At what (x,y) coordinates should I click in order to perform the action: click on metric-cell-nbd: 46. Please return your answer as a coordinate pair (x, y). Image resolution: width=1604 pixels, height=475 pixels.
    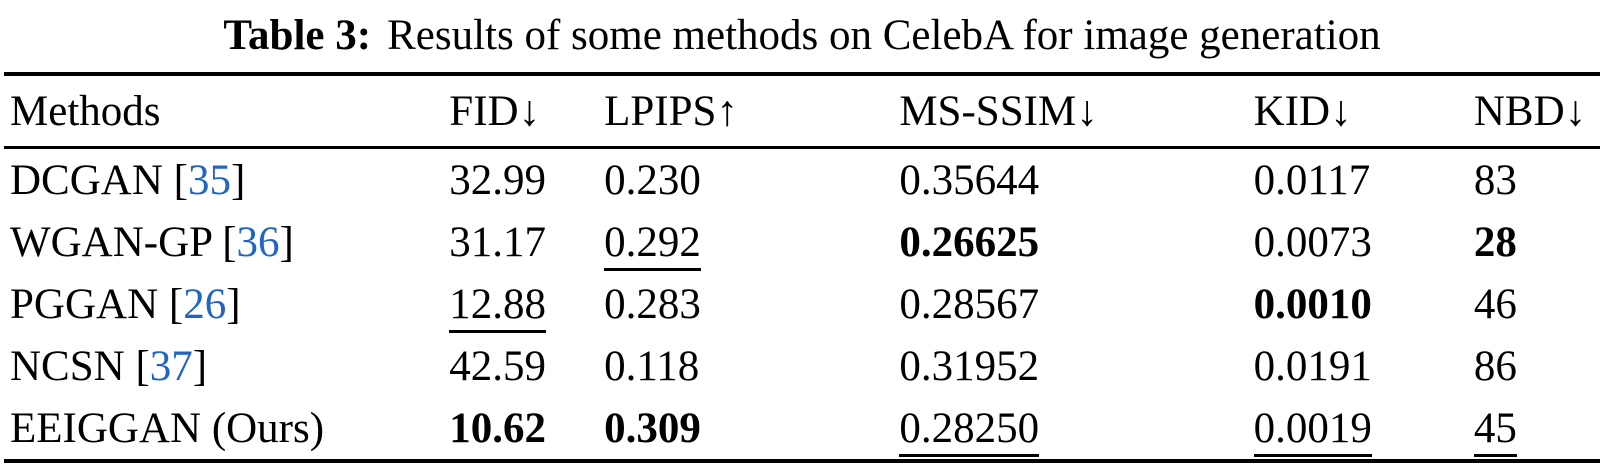
    Looking at the image, I should click on (1537, 304).